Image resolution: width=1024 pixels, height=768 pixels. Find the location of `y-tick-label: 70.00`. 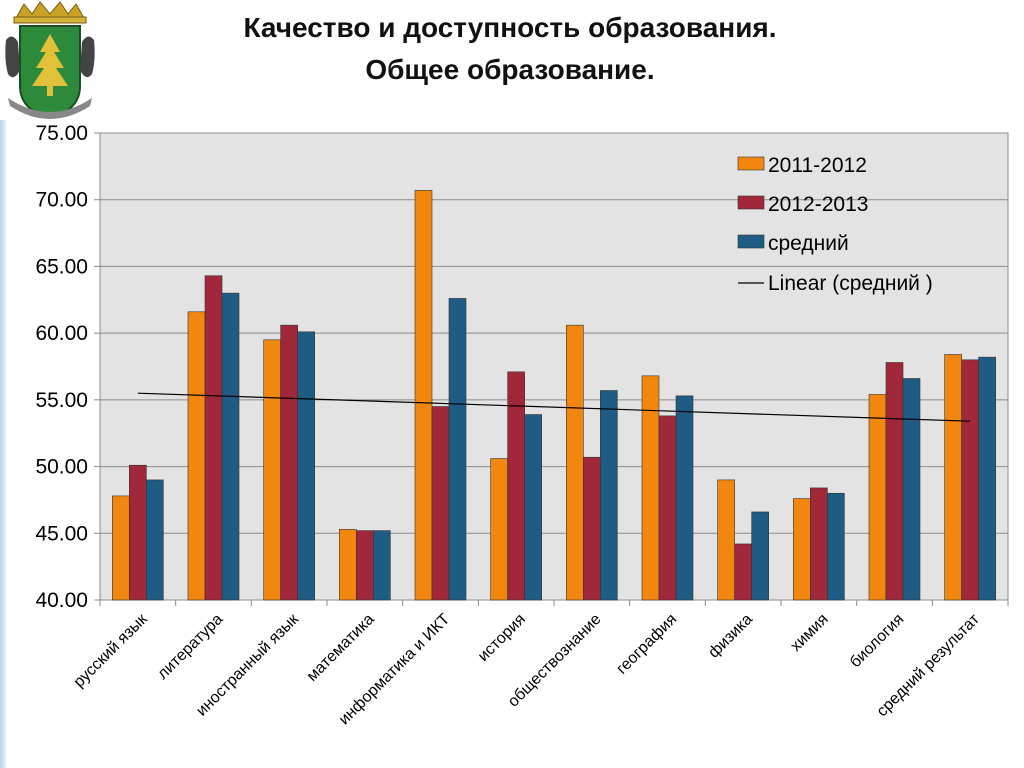

y-tick-label: 70.00 is located at coordinates (61, 200).